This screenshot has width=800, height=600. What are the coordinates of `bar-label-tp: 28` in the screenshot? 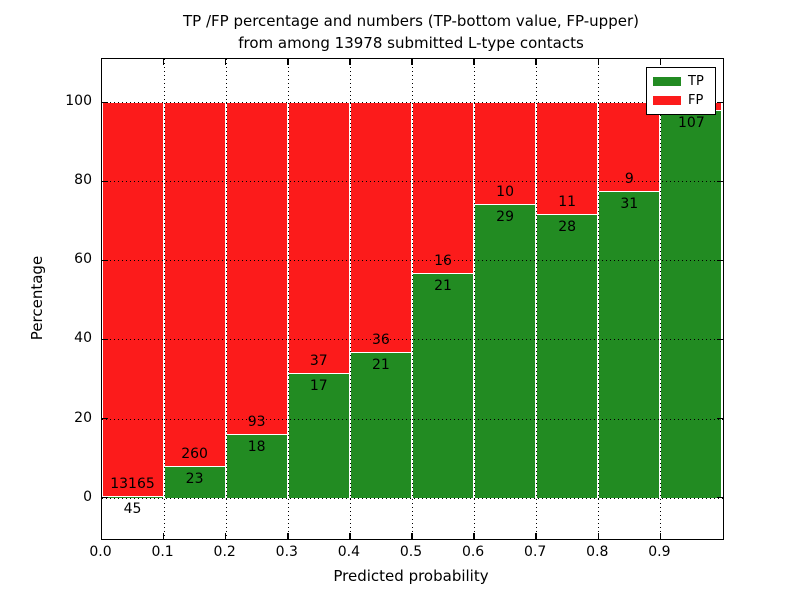 It's located at (567, 226).